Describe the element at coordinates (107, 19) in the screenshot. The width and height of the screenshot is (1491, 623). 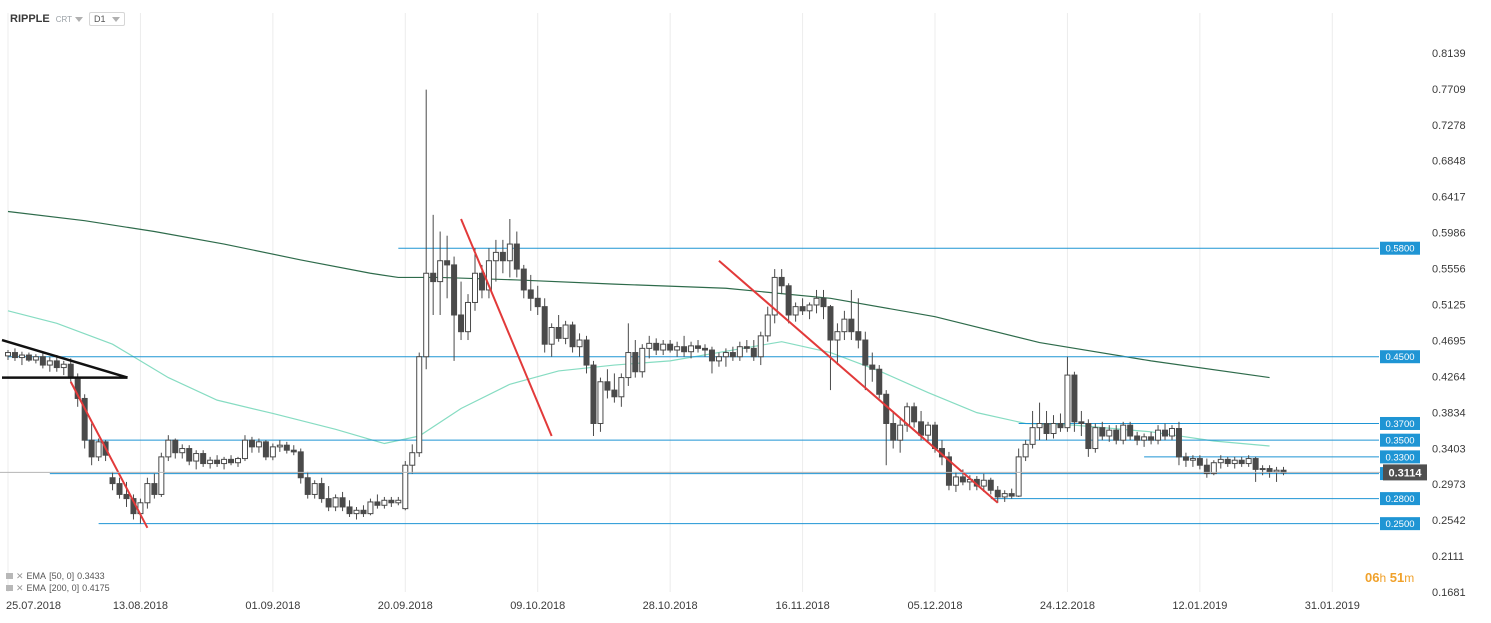
I see `timeframe-dropdown: D1` at that location.